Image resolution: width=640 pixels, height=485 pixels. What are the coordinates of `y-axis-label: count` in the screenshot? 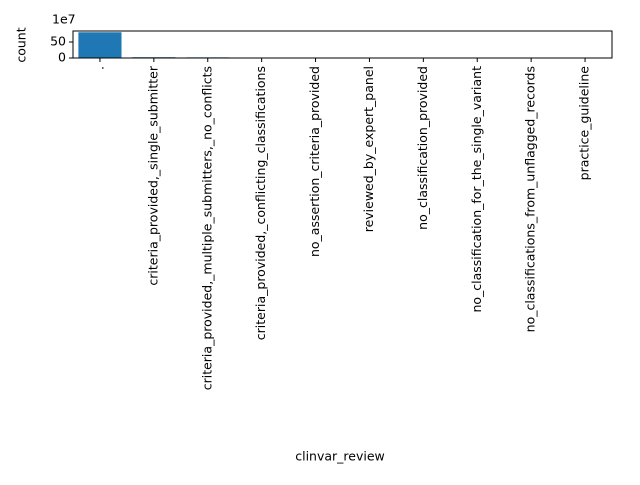 It's located at (21, 44).